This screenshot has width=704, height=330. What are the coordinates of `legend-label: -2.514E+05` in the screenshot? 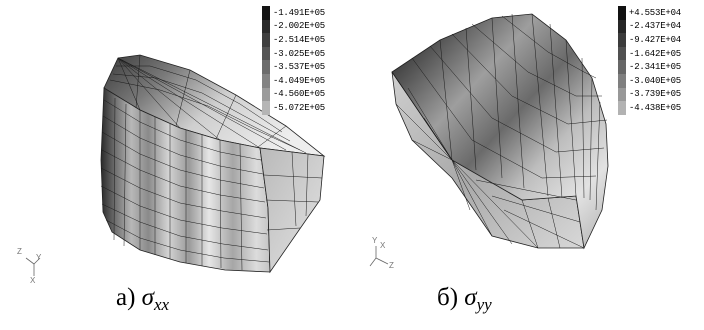 It's located at (299, 39).